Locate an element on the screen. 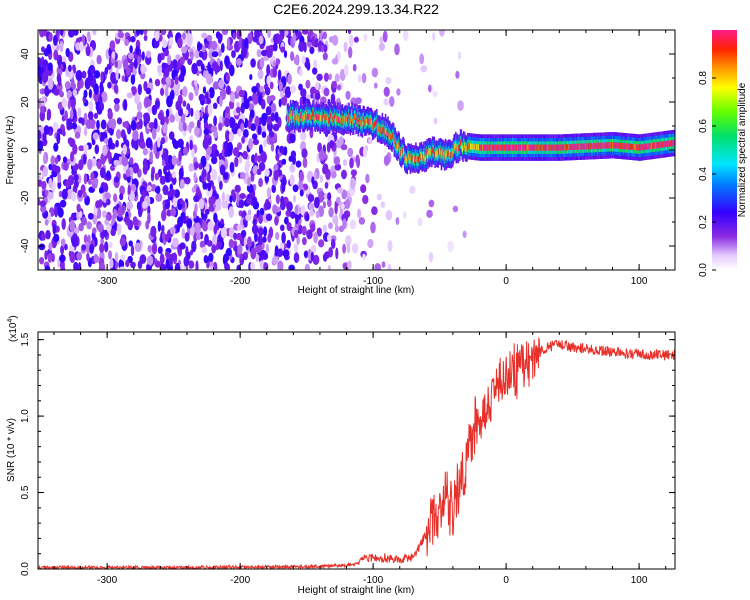 The image size is (750, 600). colorbar-tick-label: 0.2 is located at coordinates (703, 222).